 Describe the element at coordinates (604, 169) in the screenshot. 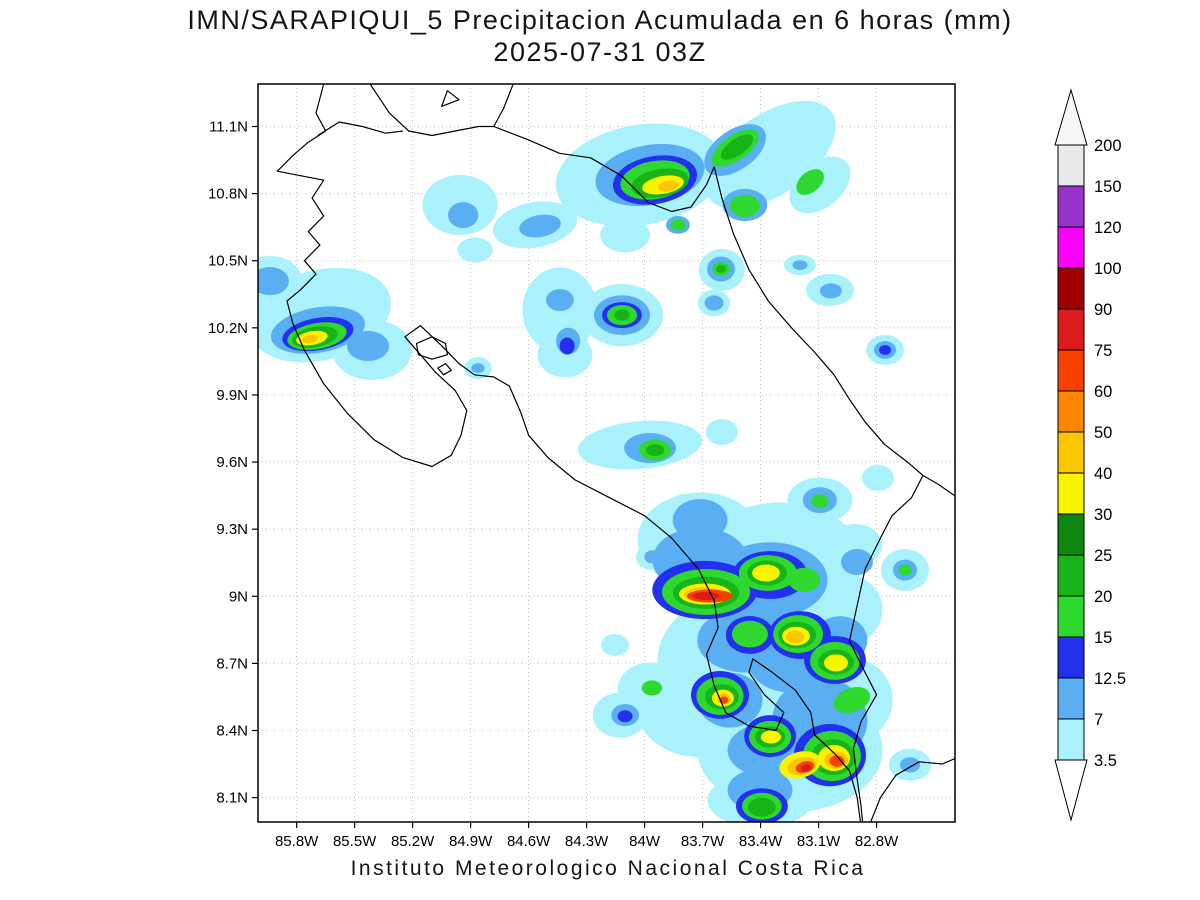

I see `san-juan-river` at that location.